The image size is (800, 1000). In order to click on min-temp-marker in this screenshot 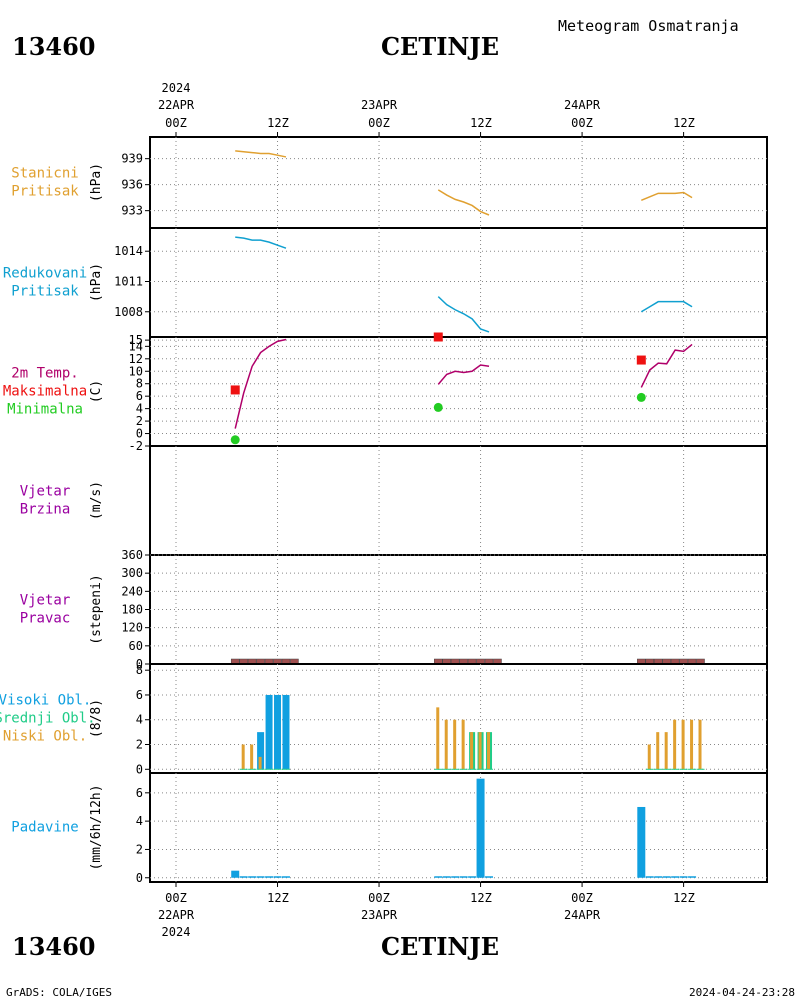, I will do `click(641, 397)`.